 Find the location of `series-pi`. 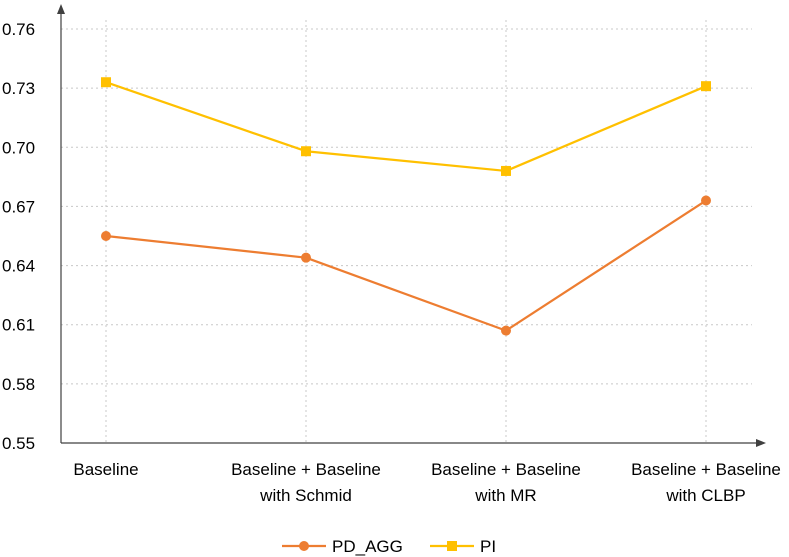

series-pi is located at coordinates (406, 126).